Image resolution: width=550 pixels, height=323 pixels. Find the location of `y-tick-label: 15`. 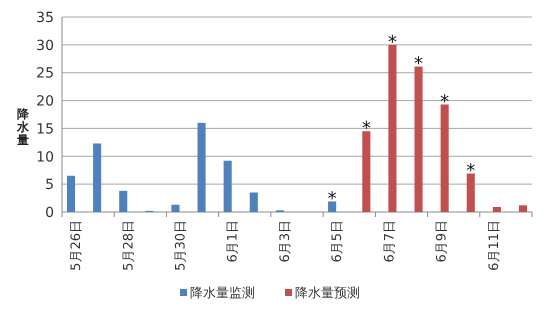

y-tick-label: 15 is located at coordinates (45, 129).